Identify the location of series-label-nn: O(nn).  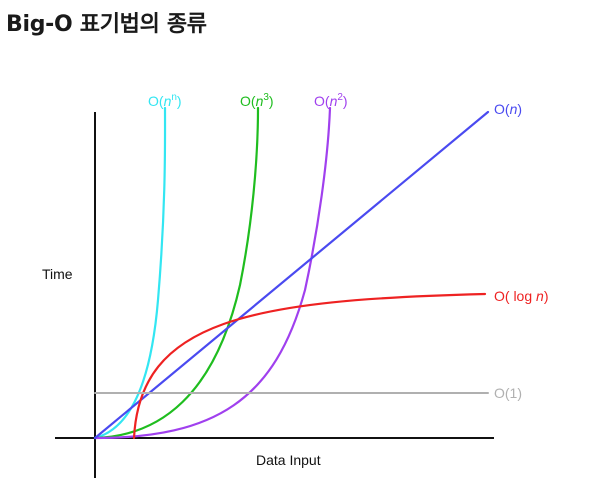
(165, 100).